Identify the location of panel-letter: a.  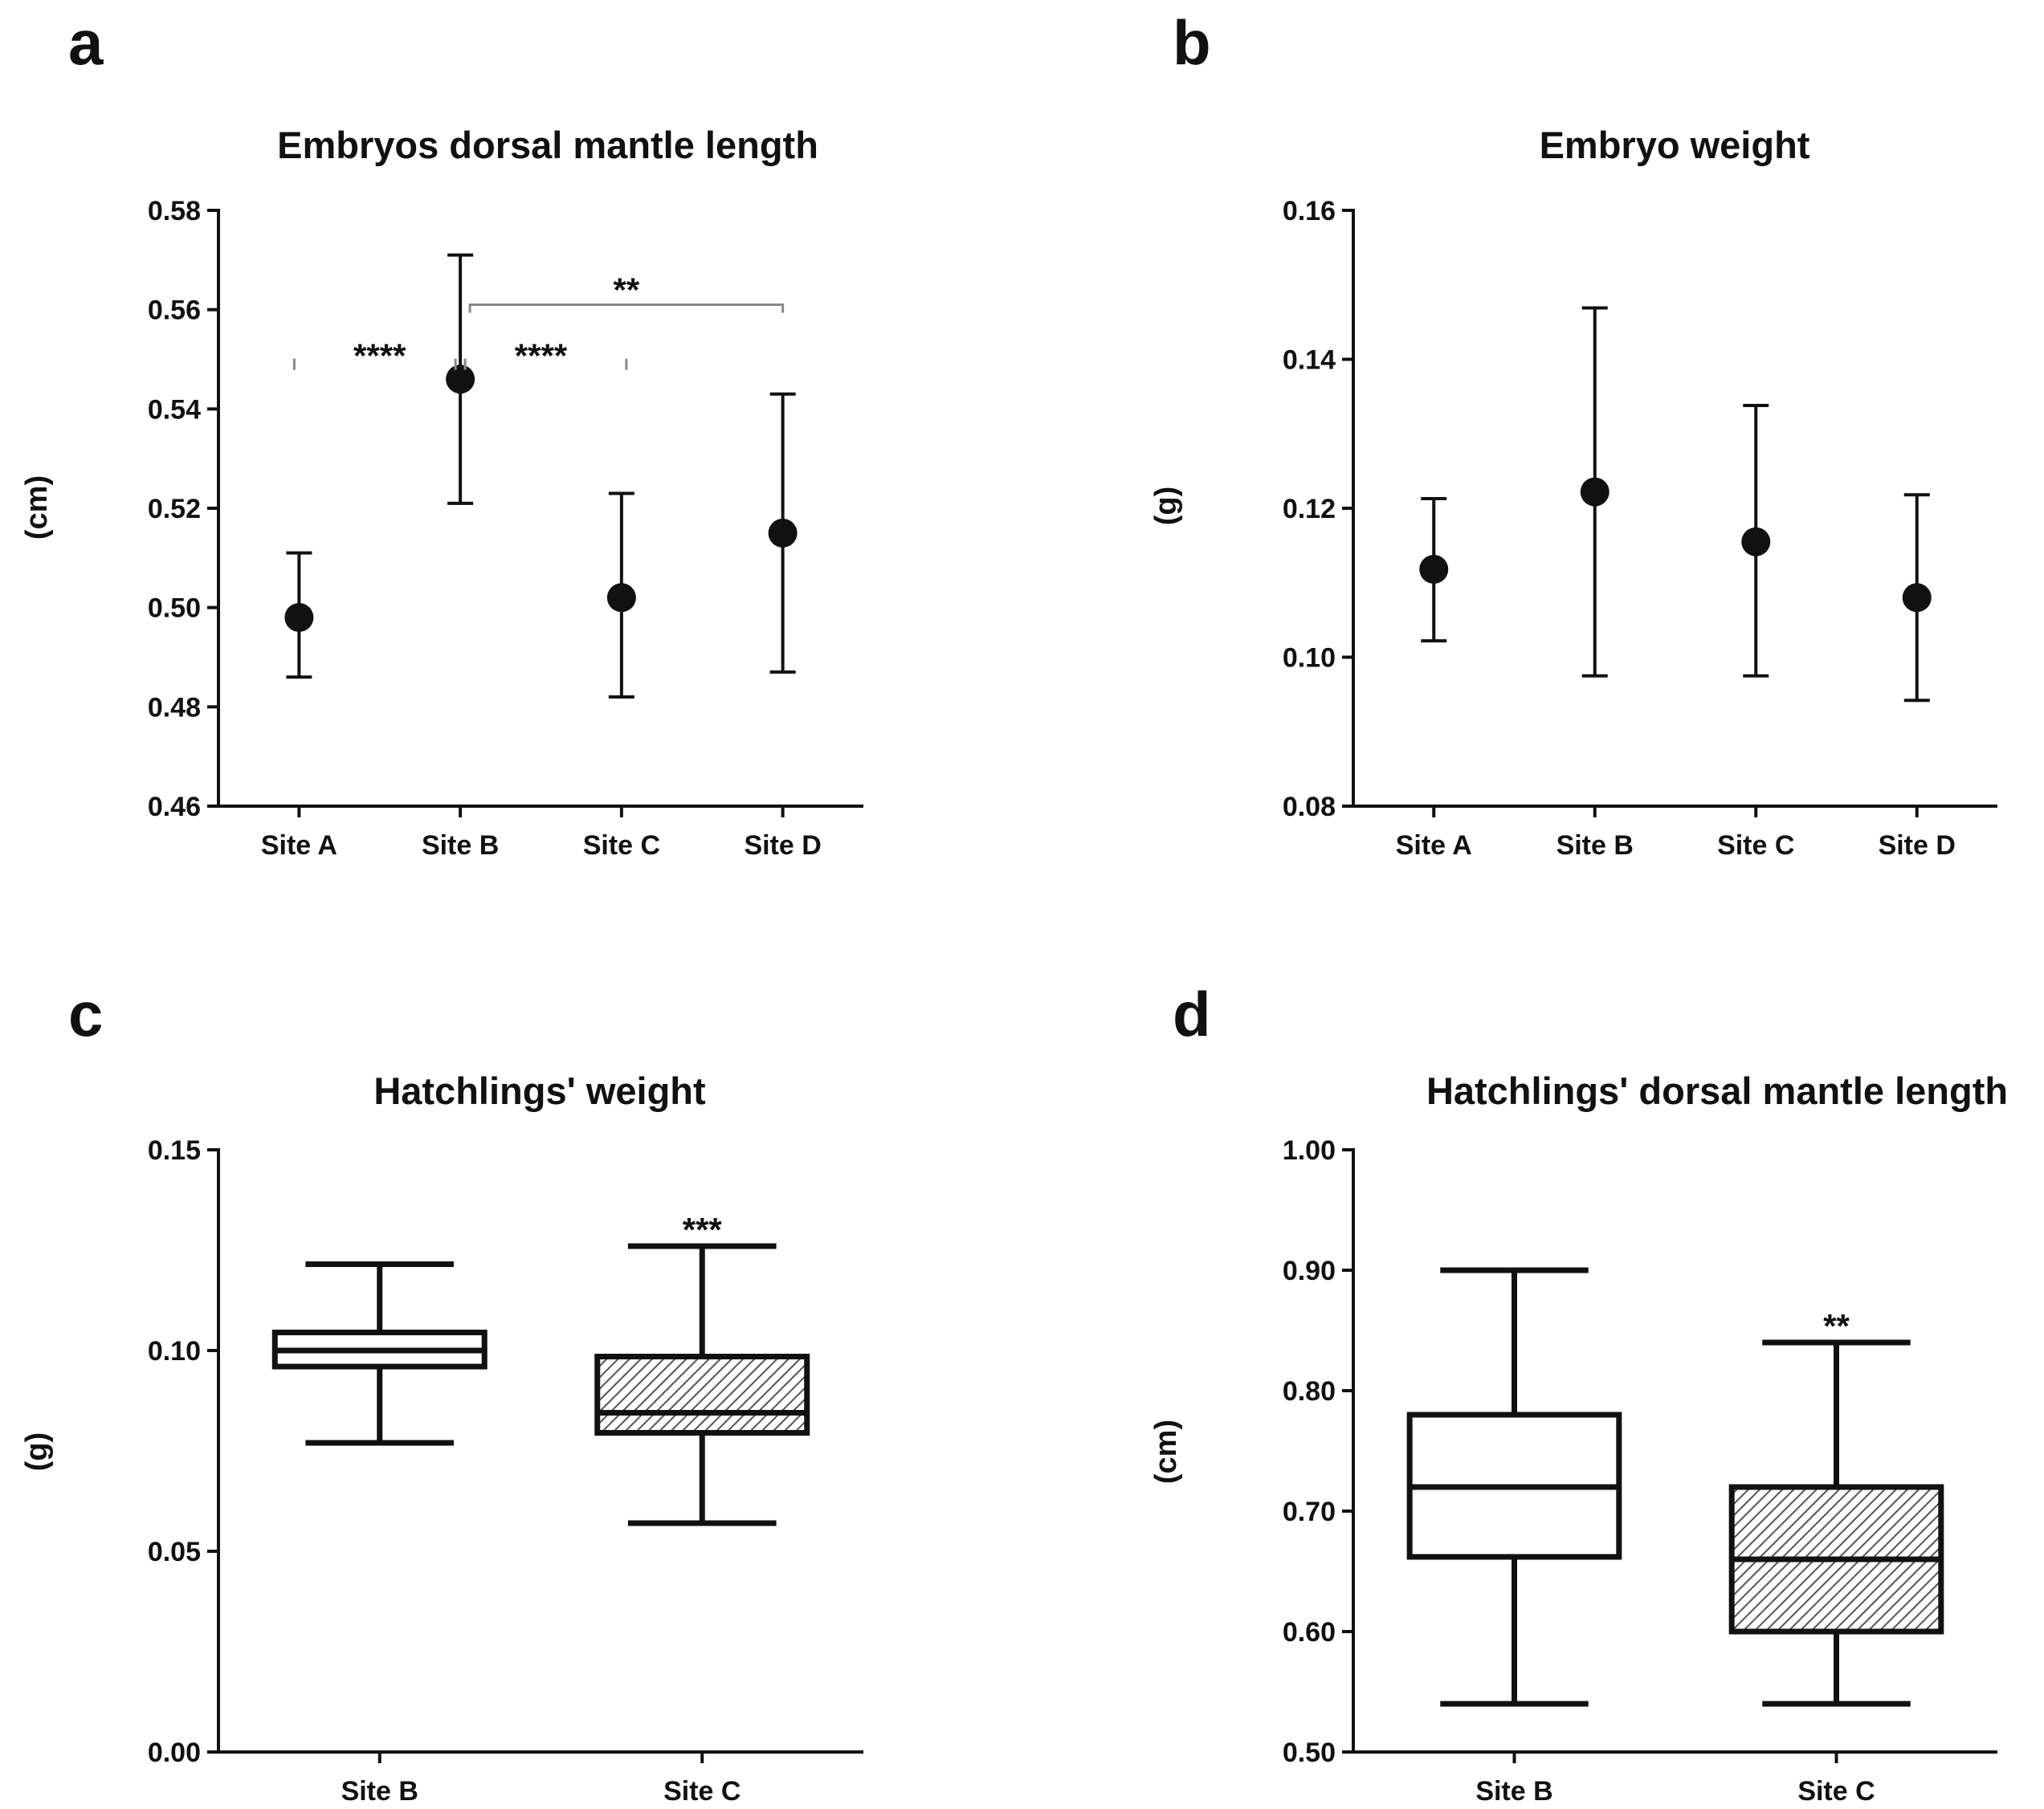
(86, 42).